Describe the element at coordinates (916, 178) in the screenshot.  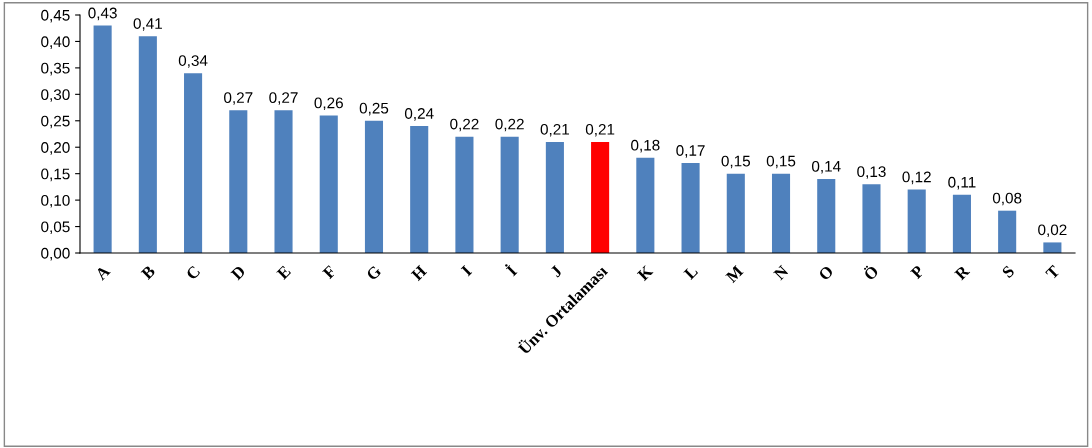
I see `data-label: 0,12` at that location.